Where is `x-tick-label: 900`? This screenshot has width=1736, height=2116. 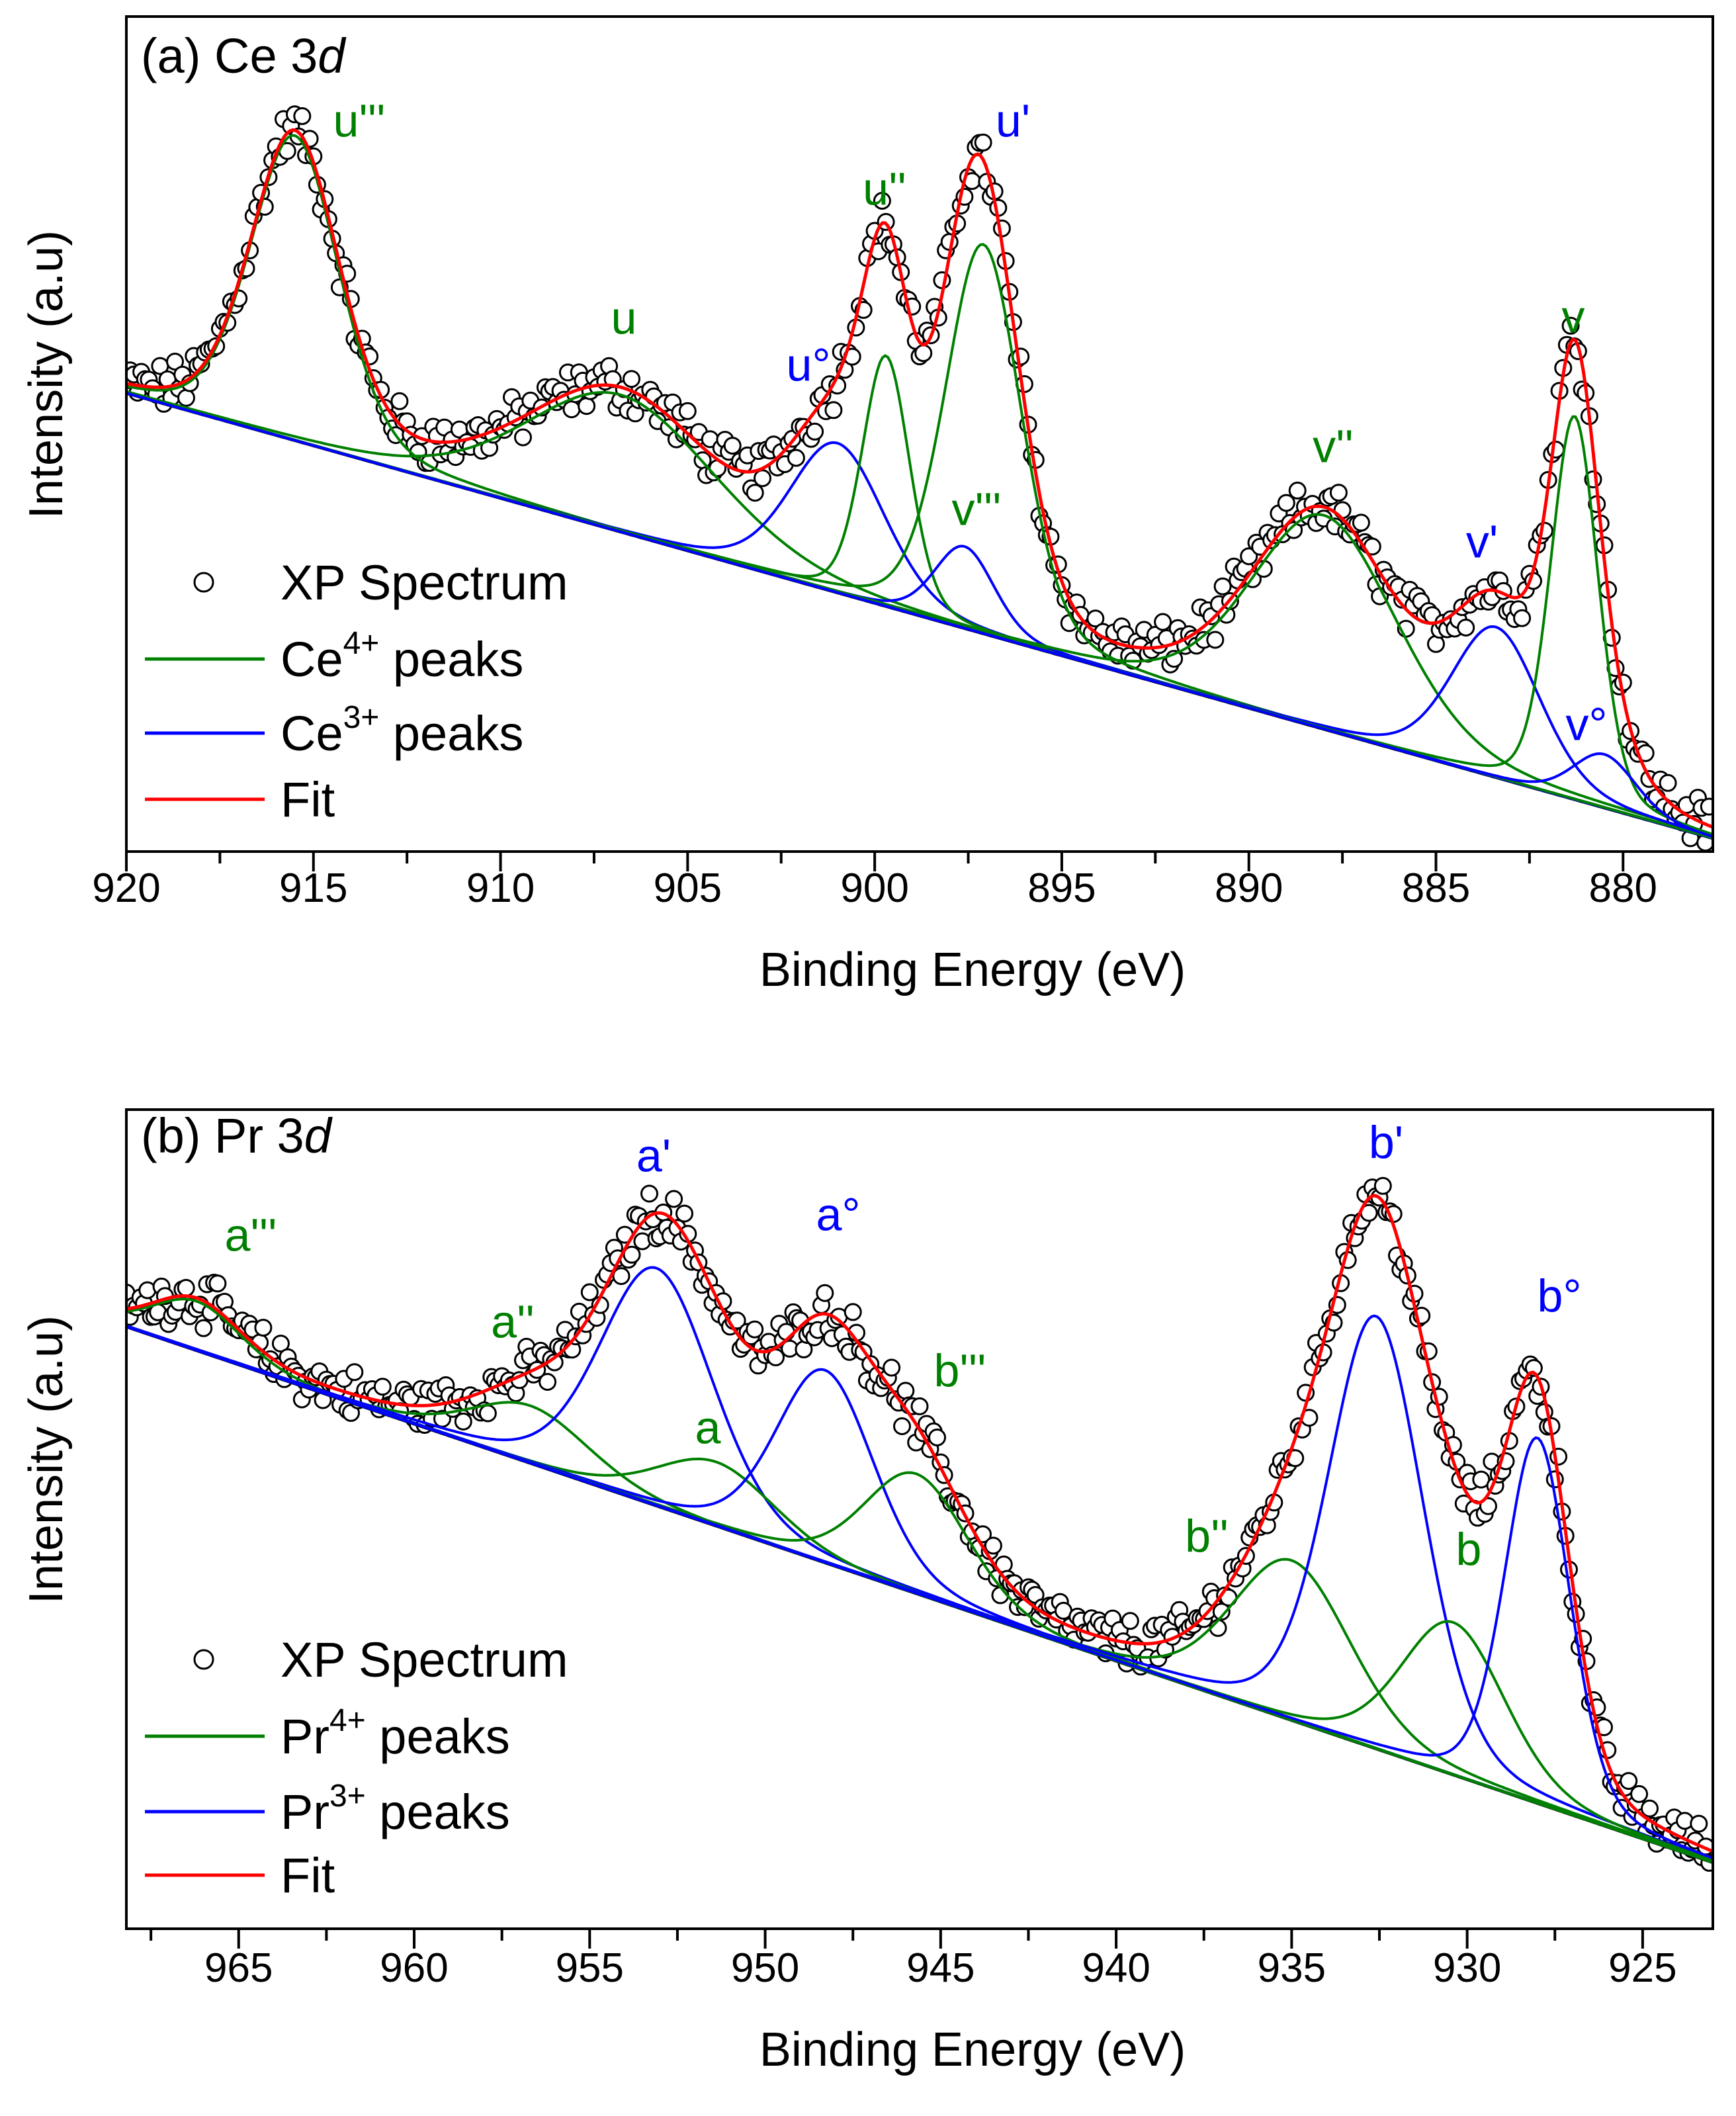
x-tick-label: 900 is located at coordinates (874, 888).